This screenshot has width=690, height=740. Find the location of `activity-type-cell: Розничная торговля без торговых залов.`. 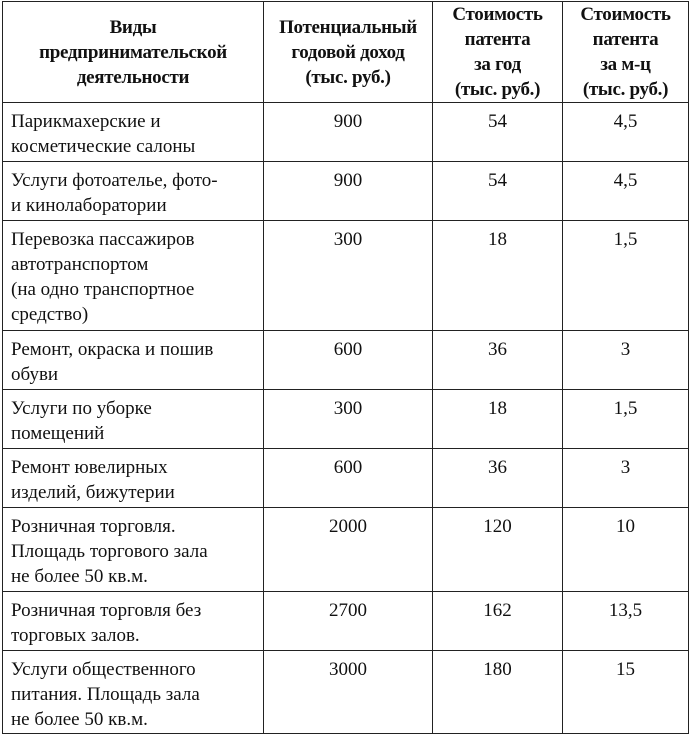

activity-type-cell: Розничная торговля без торговых залов. is located at coordinates (133, 621).